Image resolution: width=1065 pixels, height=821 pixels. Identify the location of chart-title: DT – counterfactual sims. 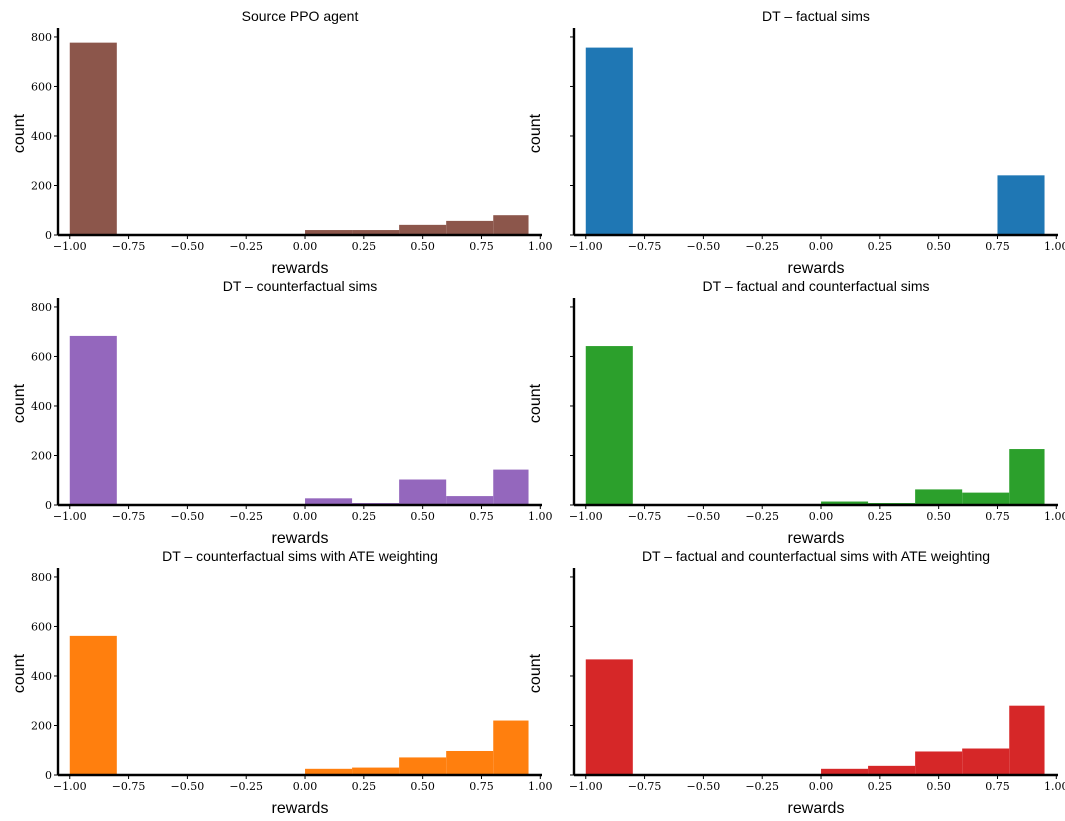
(300, 286).